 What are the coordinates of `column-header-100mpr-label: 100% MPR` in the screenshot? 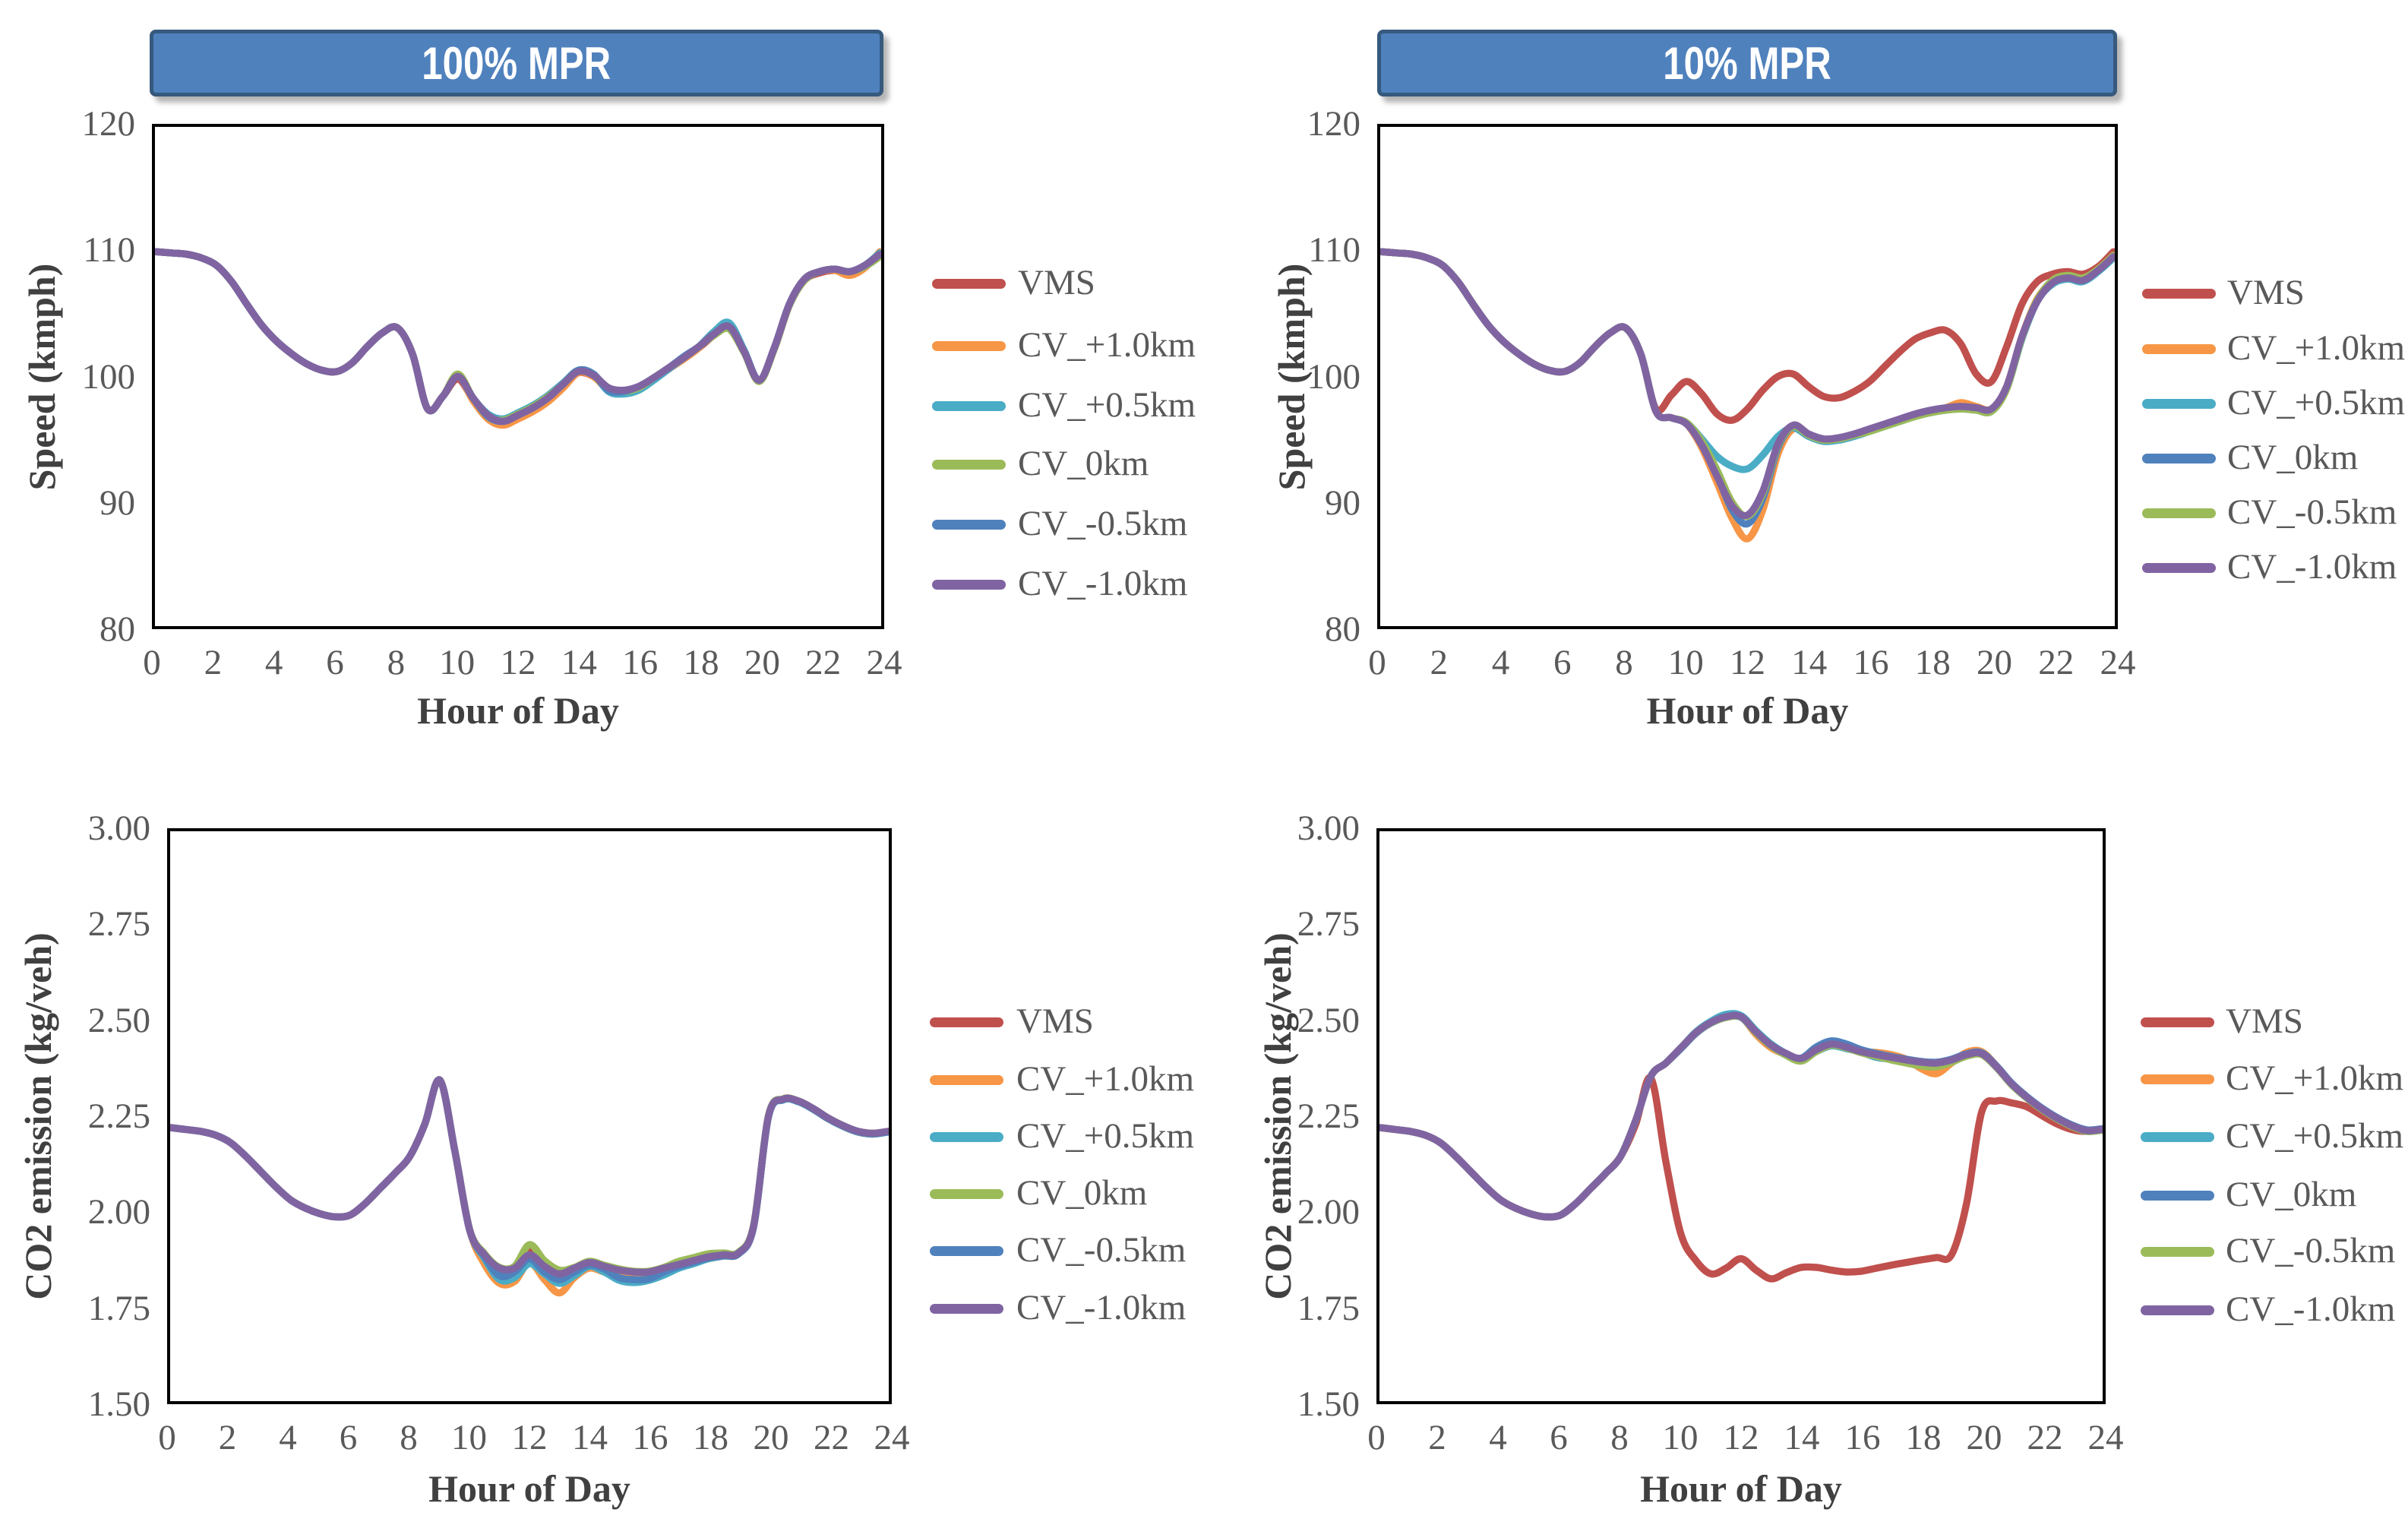 It's located at (516, 63).